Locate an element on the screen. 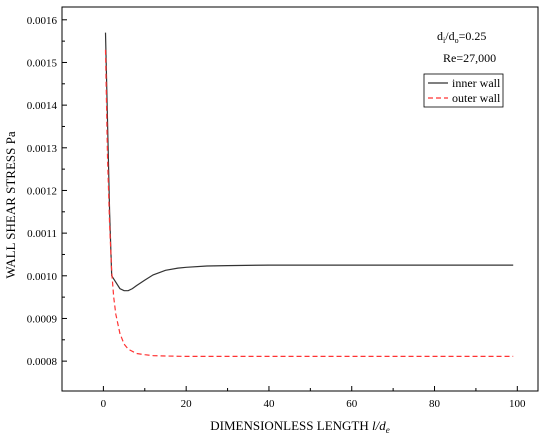 The image size is (550, 437). legend-box is located at coordinates (463, 90).